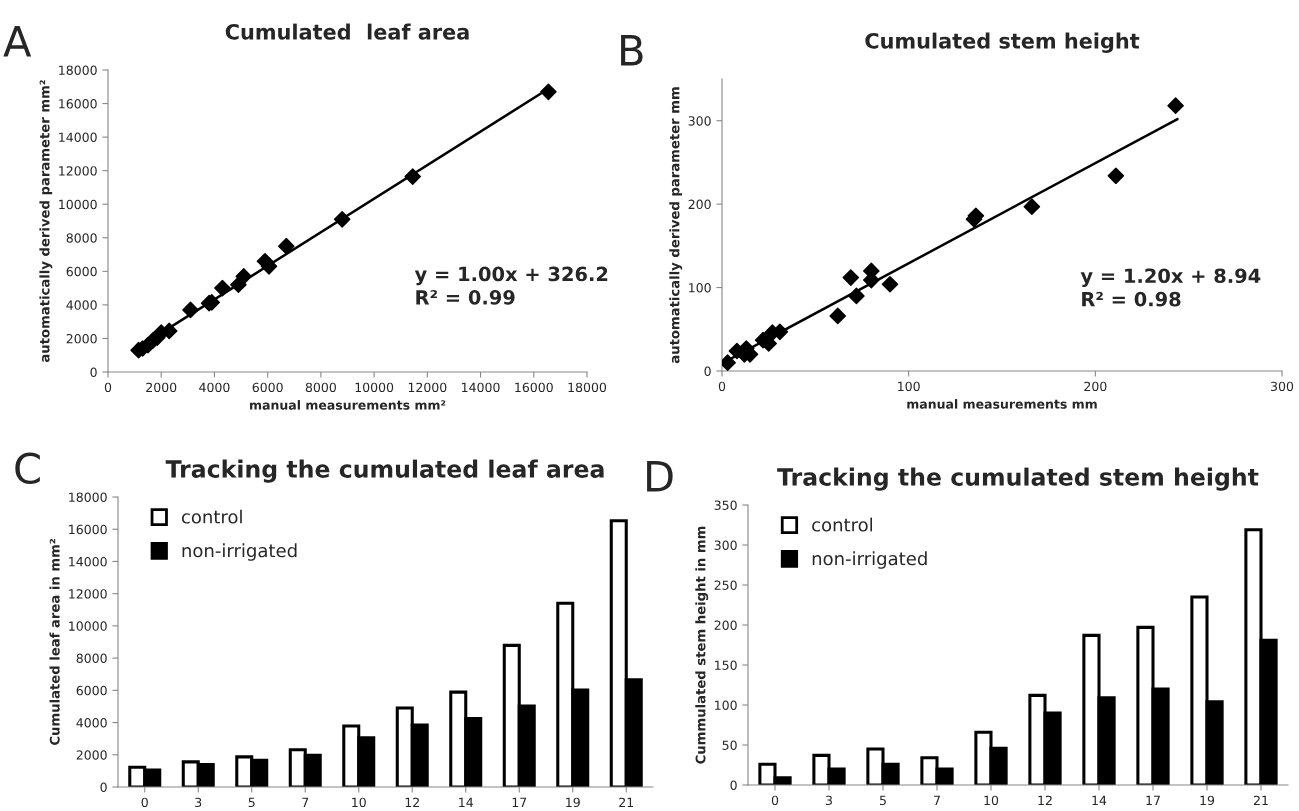 The image size is (1299, 811). What do you see at coordinates (1002, 404) in the screenshot?
I see `x-axis-title: manual measurements mm` at bounding box center [1002, 404].